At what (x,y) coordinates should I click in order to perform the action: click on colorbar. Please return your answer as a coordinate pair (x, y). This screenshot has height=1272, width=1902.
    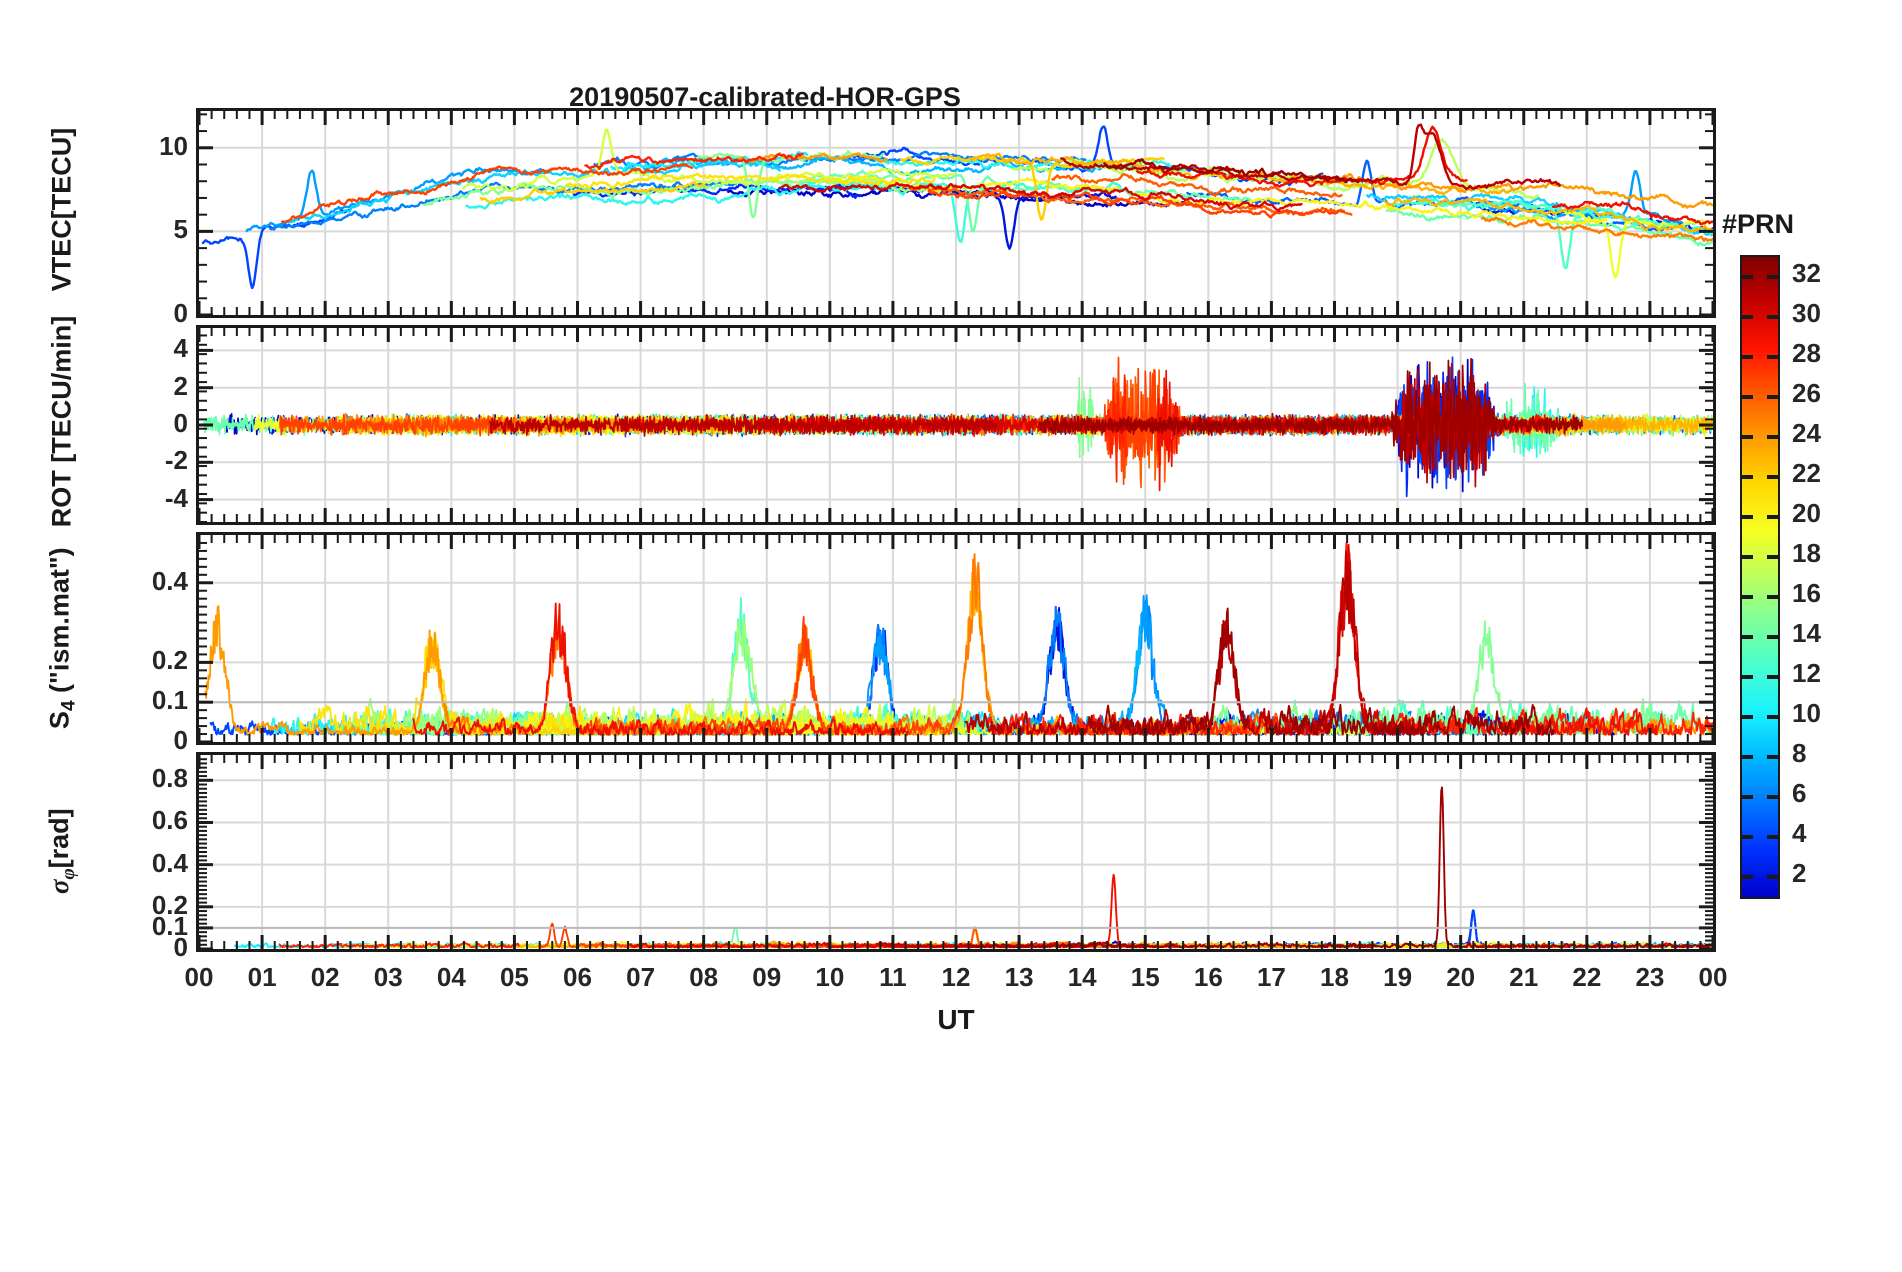
    Looking at the image, I should click on (1760, 577).